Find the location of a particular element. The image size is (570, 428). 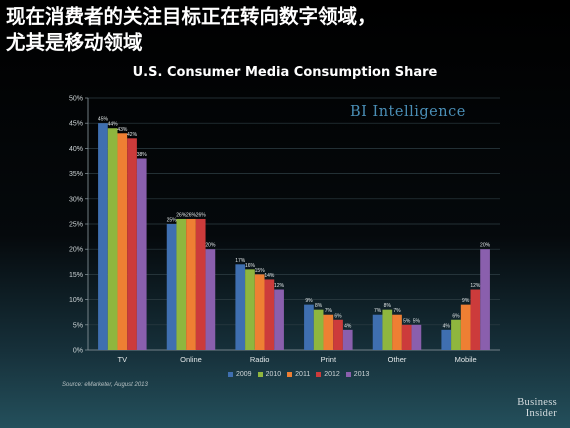

y-tick-label: 0% is located at coordinates (78, 351).